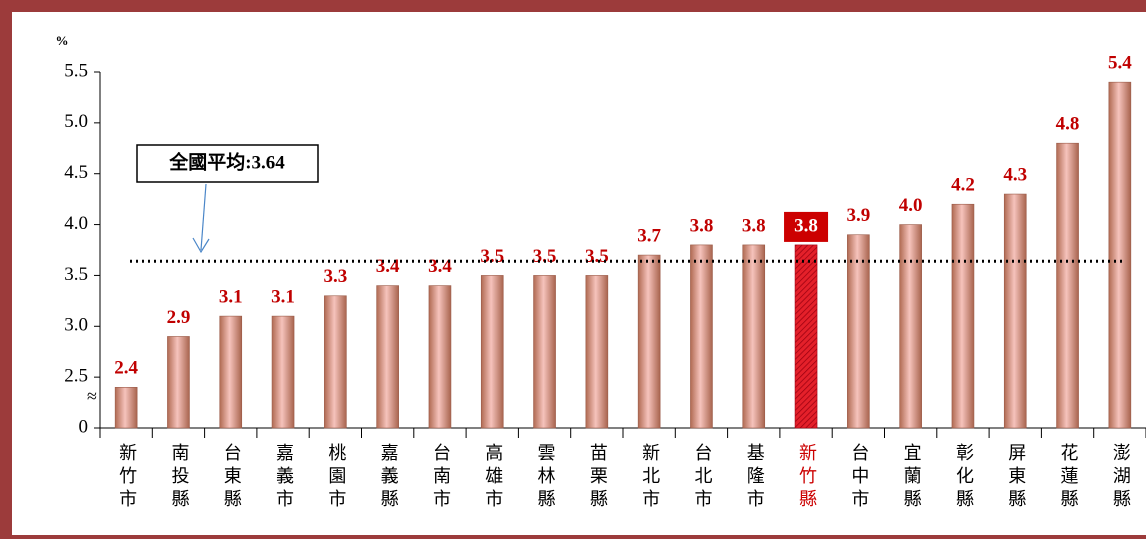 The image size is (1146, 544). I want to click on x-tick-label: 彰化縣, so click(963, 477).